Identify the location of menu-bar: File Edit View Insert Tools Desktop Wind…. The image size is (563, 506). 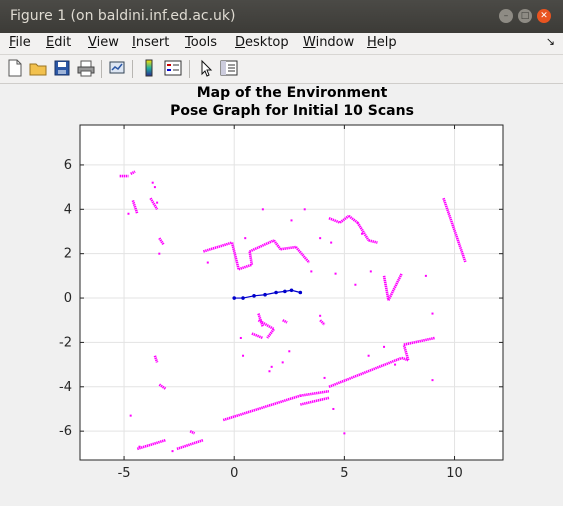
(281, 43).